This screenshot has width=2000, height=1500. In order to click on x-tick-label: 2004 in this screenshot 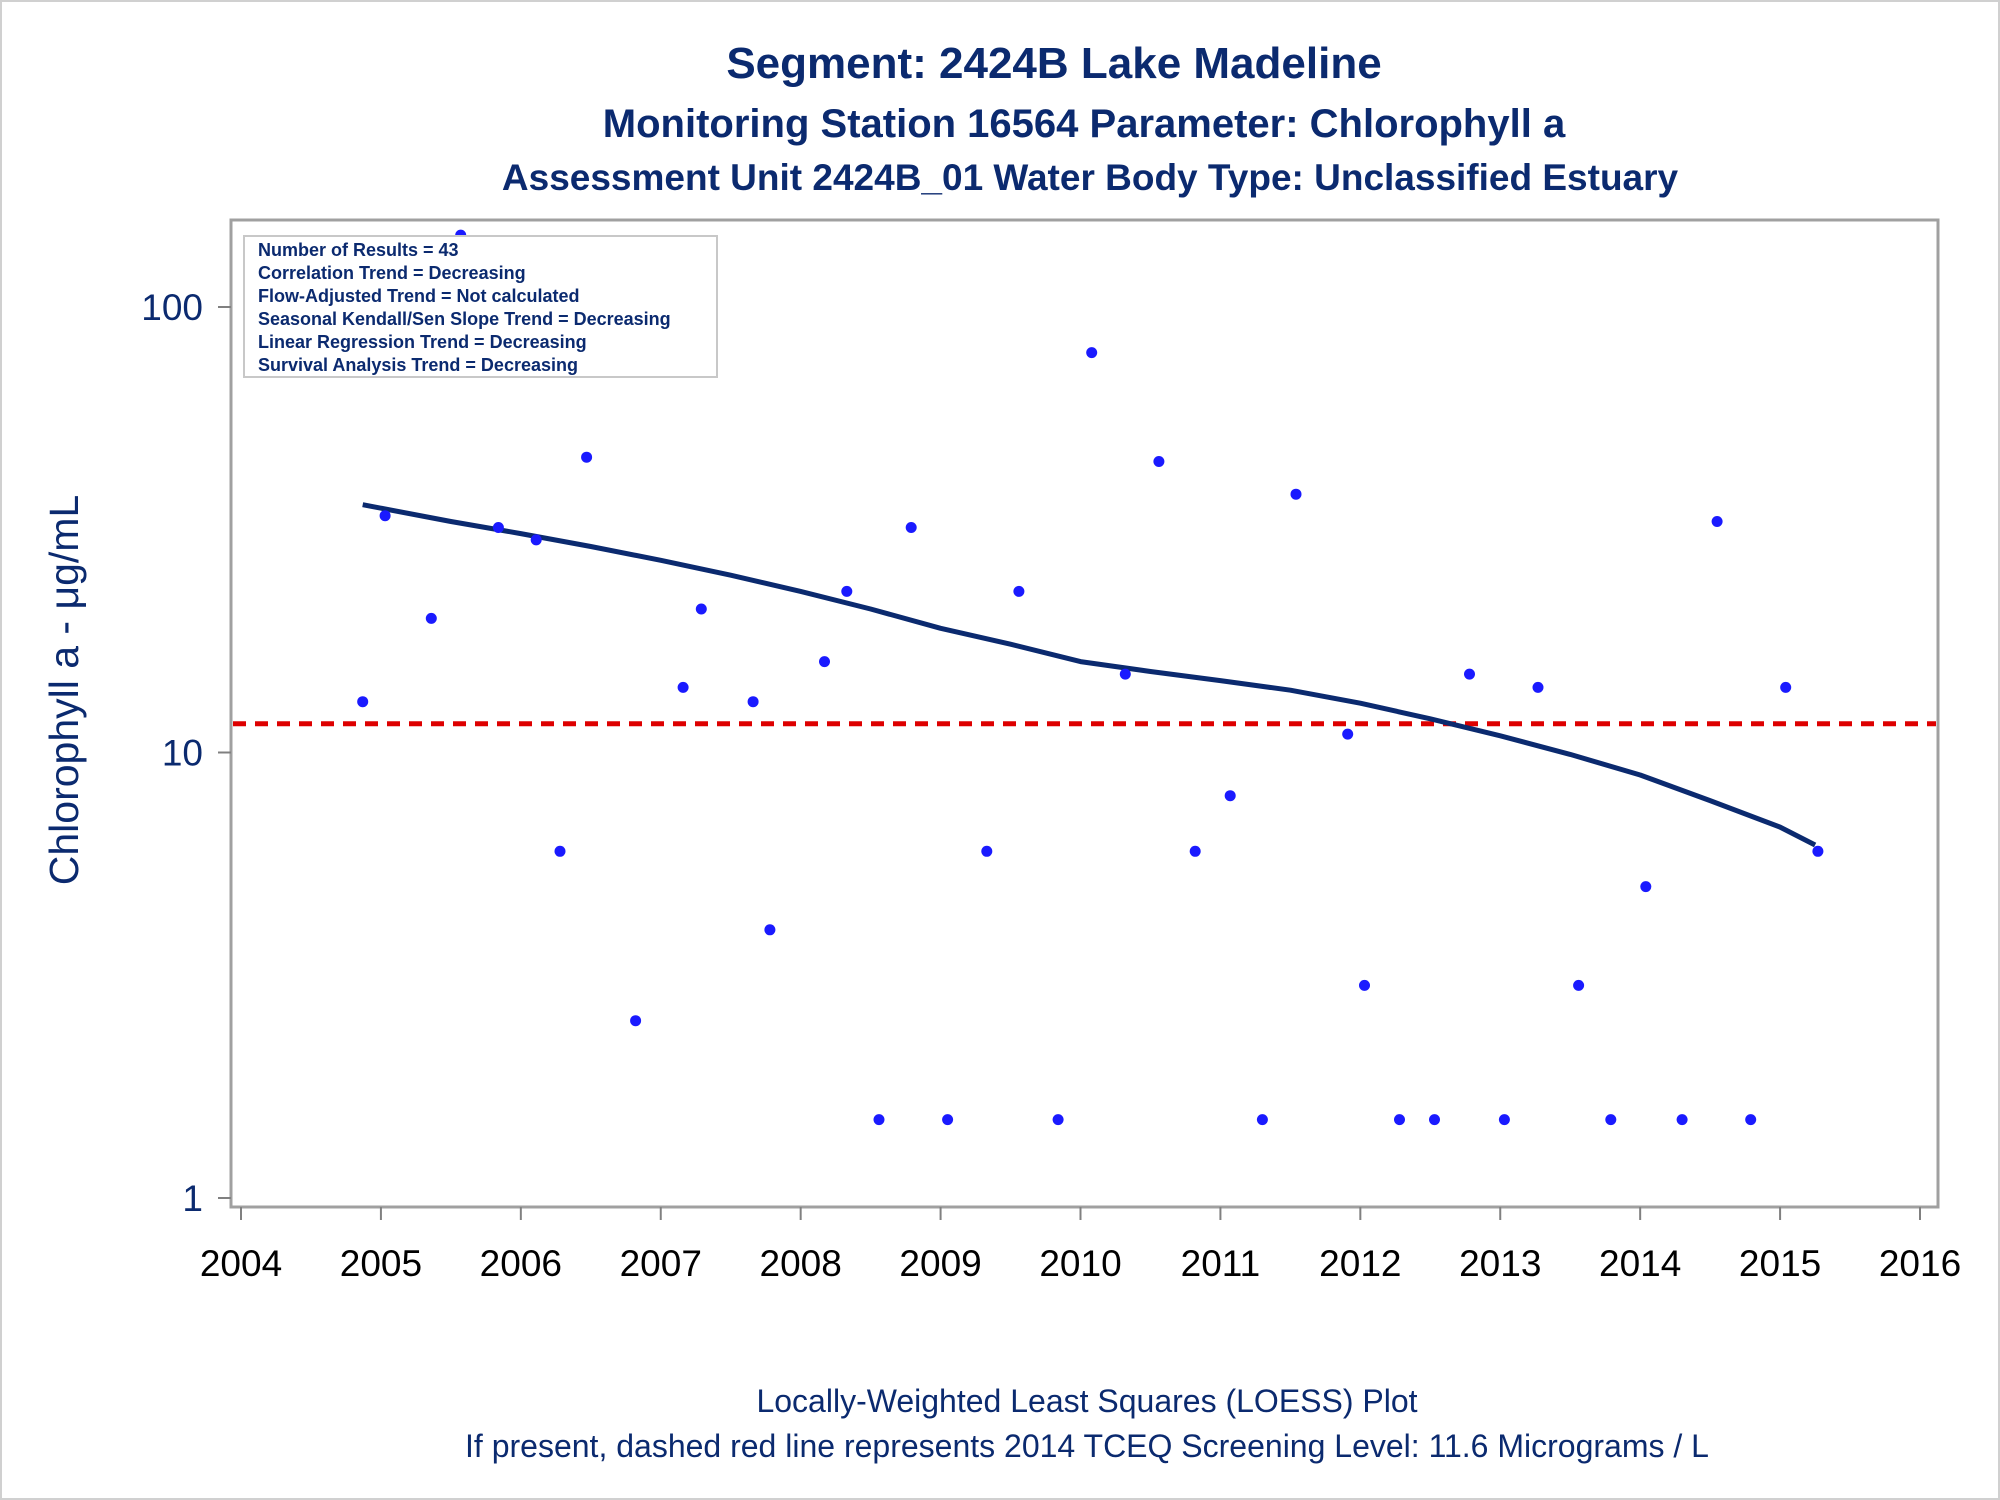, I will do `click(241, 1263)`.